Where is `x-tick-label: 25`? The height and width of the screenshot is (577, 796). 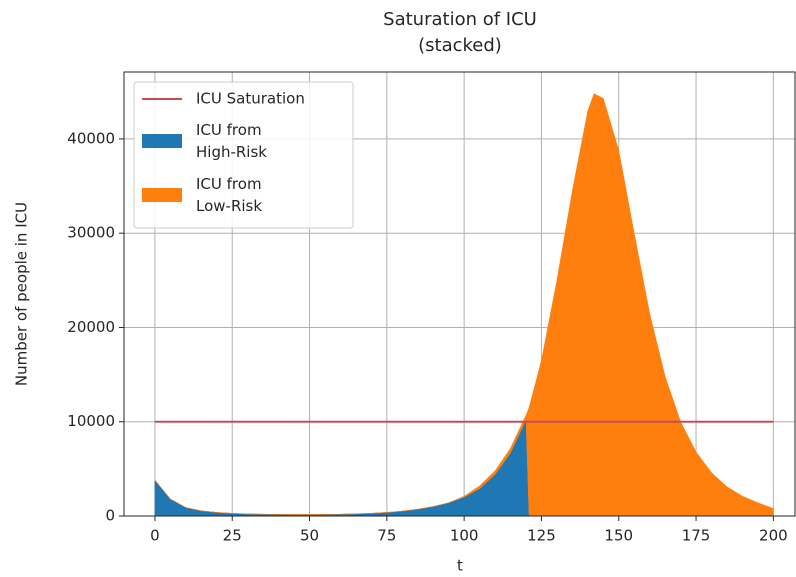
x-tick-label: 25 is located at coordinates (232, 536).